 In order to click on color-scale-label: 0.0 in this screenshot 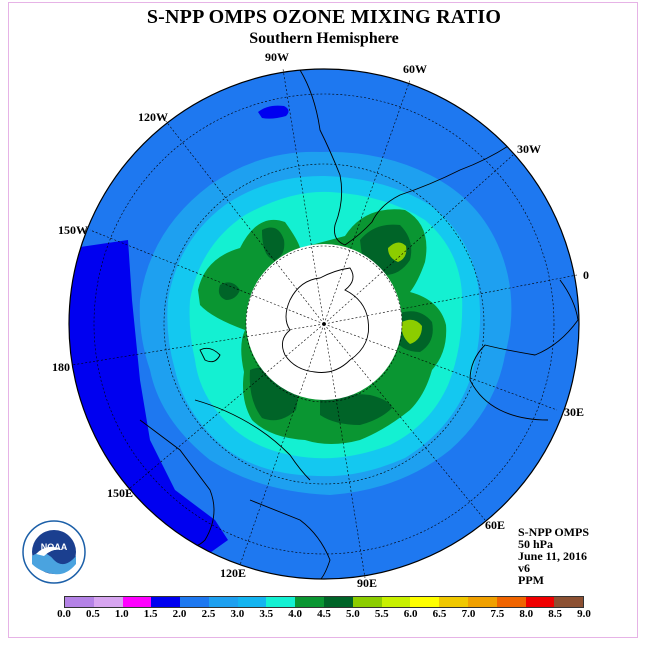, I will do `click(64, 614)`.